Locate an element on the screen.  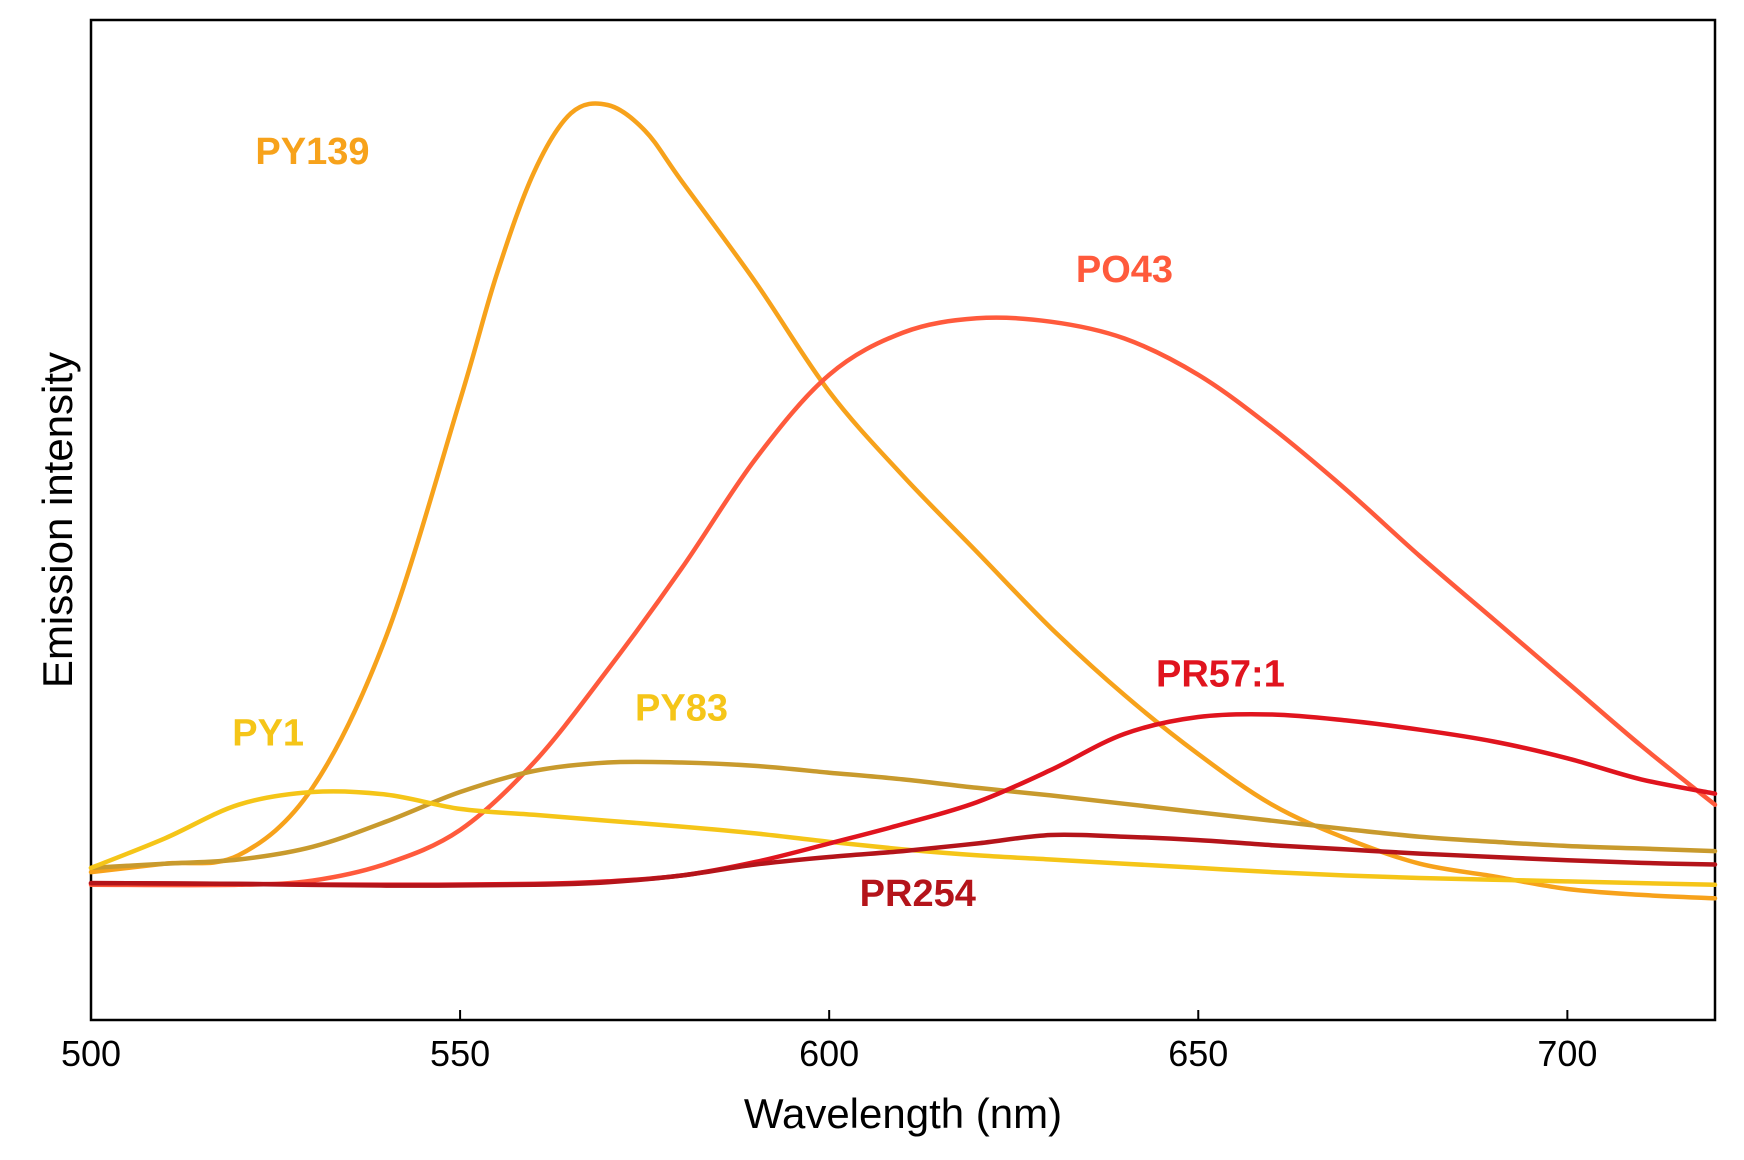
x-tick-label-550: 550 is located at coordinates (460, 1053).